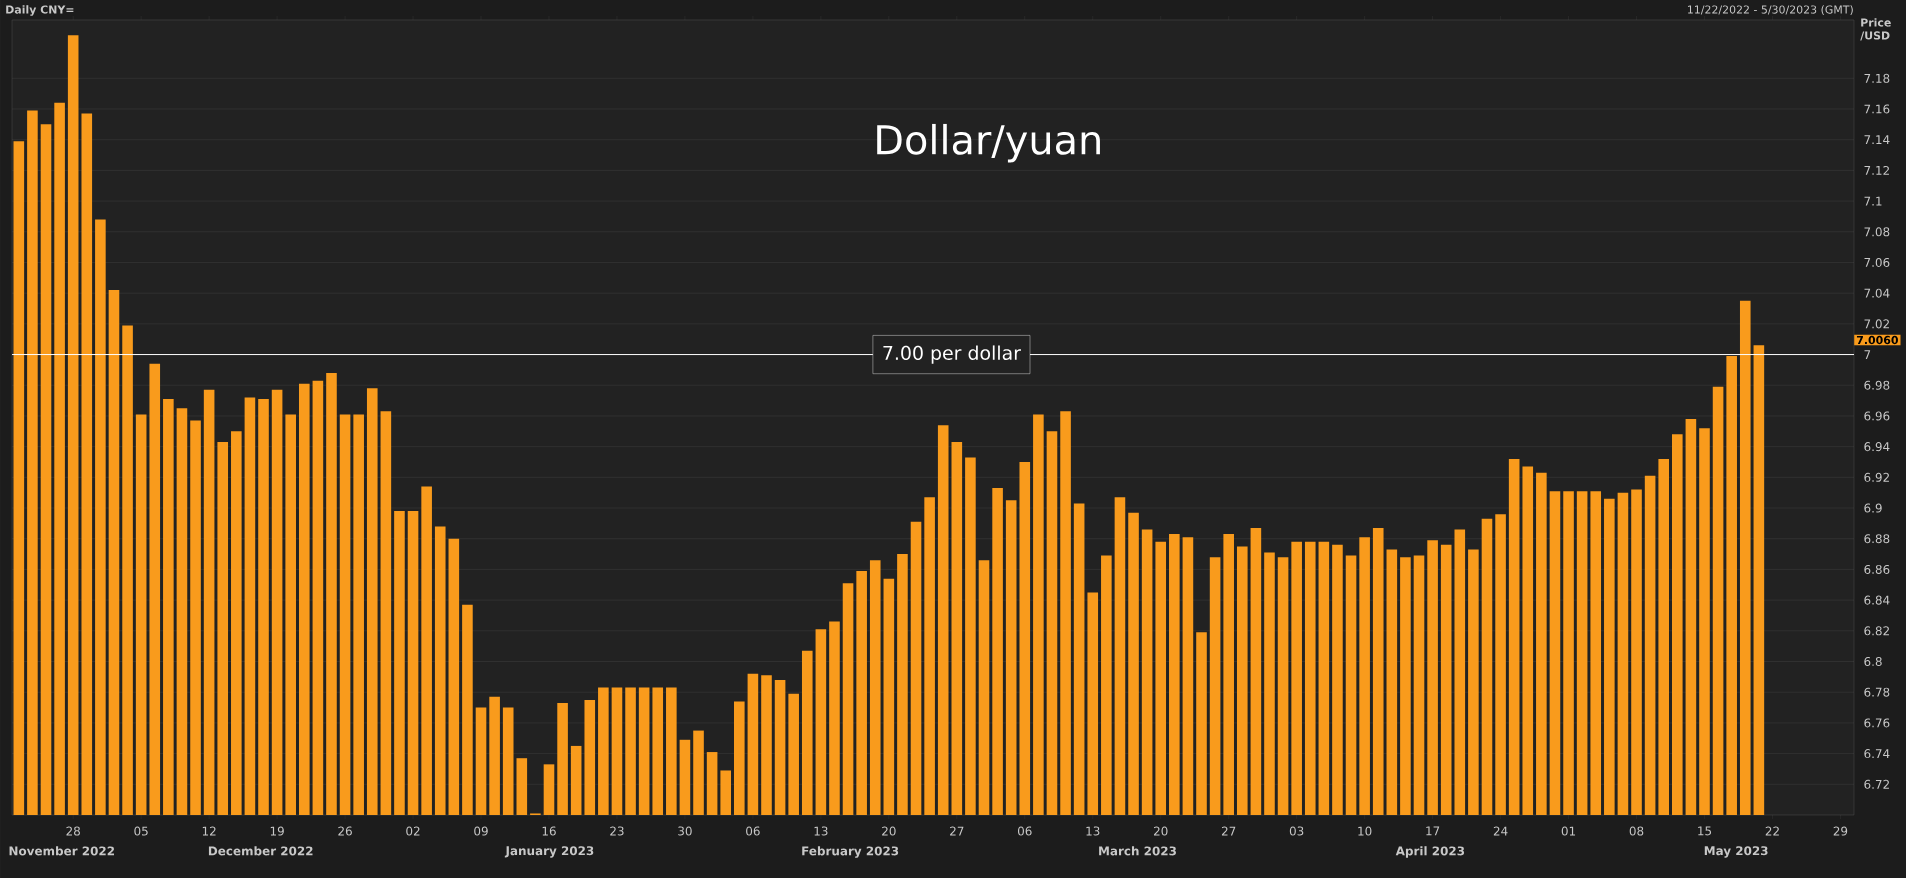  What do you see at coordinates (1430, 852) in the screenshot?
I see `text: April 2023` at bounding box center [1430, 852].